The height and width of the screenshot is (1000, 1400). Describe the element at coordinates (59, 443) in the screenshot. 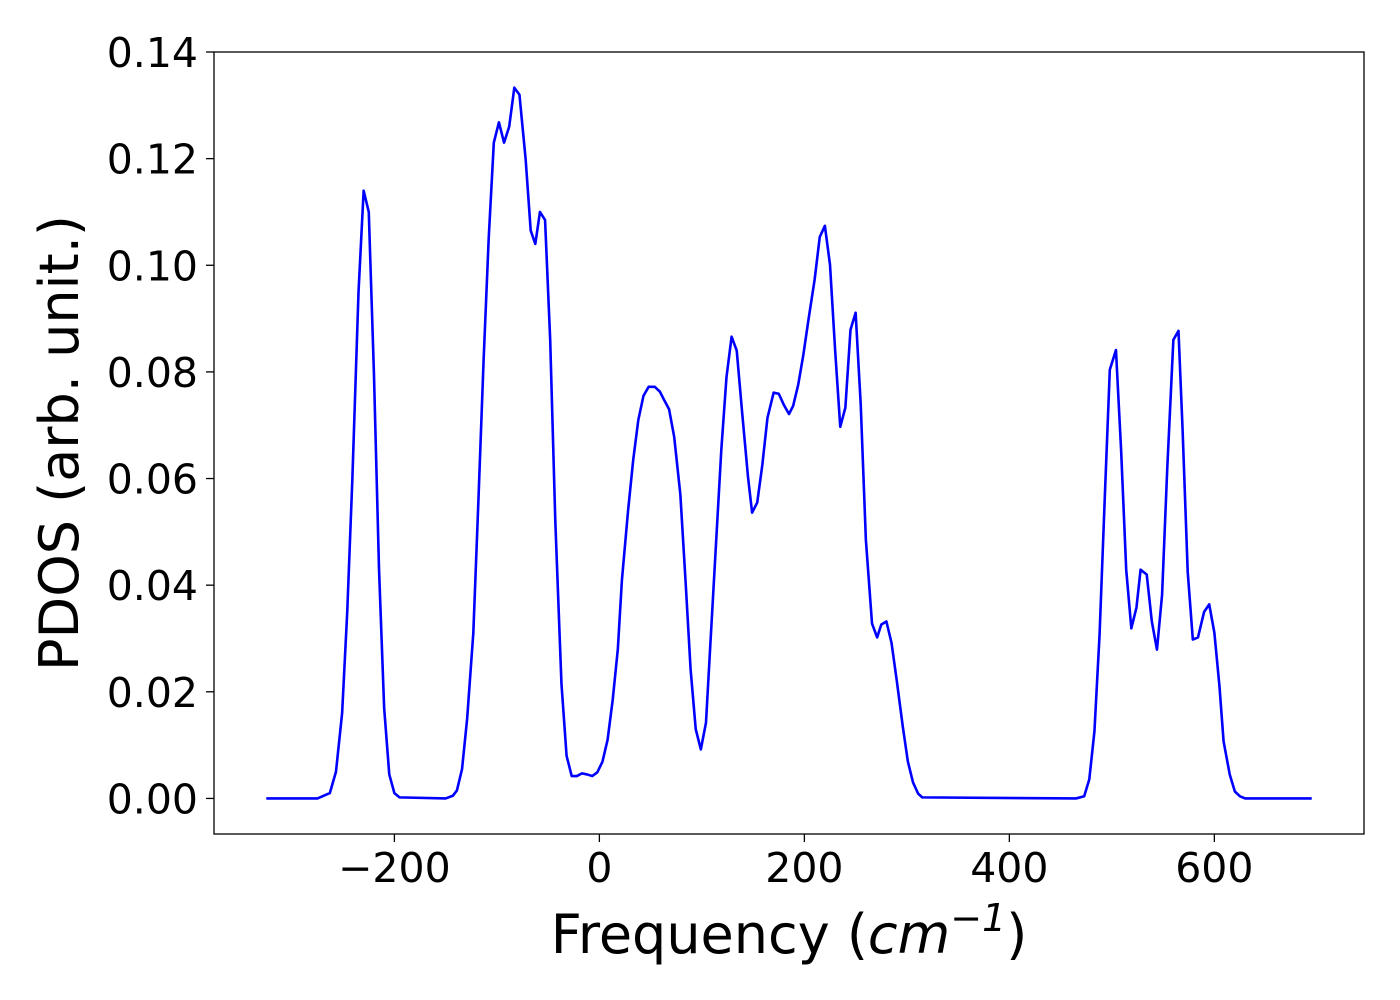

I see `y-axis-label: PDOS (arb. unit.)` at that location.